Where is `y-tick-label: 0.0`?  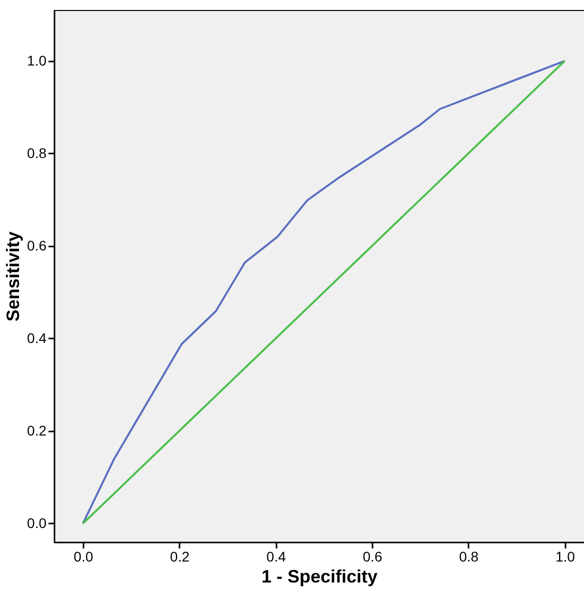
y-tick-label: 0.0 is located at coordinates (37, 522).